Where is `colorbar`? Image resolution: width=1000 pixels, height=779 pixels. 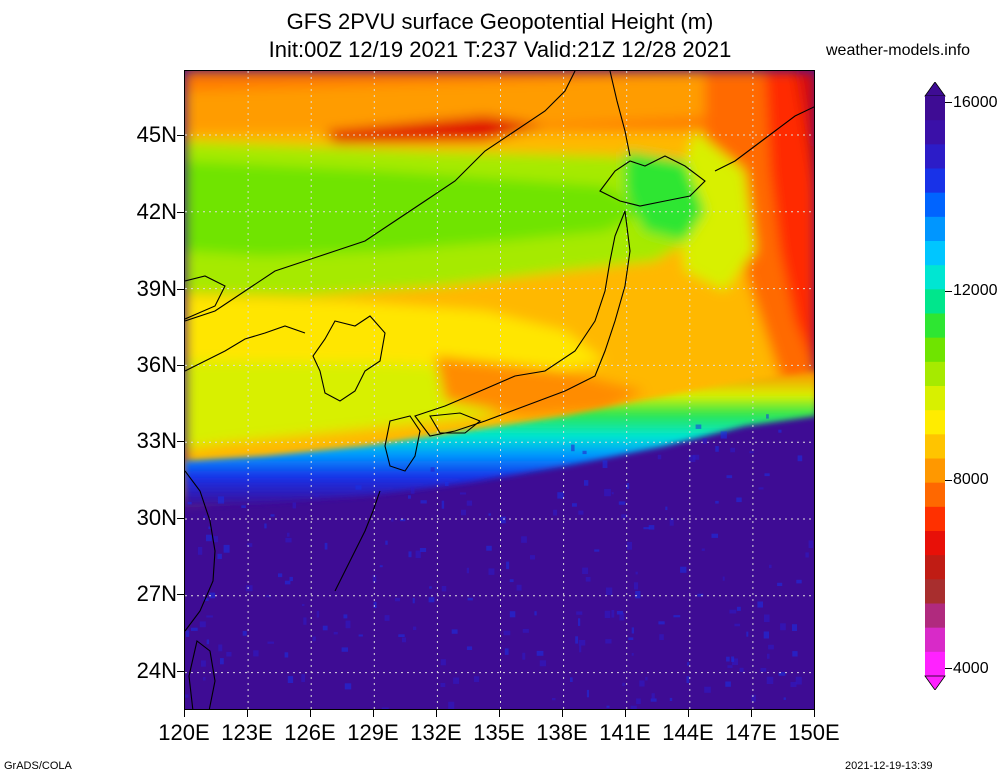
colorbar is located at coordinates (935, 386).